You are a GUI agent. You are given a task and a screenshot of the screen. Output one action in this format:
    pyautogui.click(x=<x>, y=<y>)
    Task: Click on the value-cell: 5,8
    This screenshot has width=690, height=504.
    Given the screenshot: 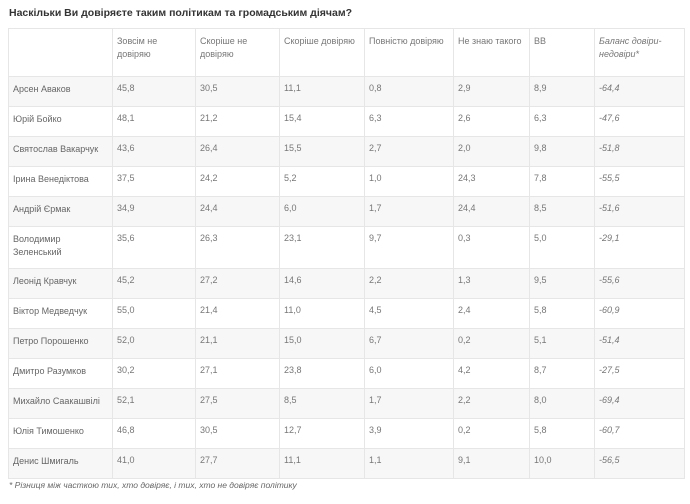 What is the action you would take?
    pyautogui.click(x=562, y=313)
    